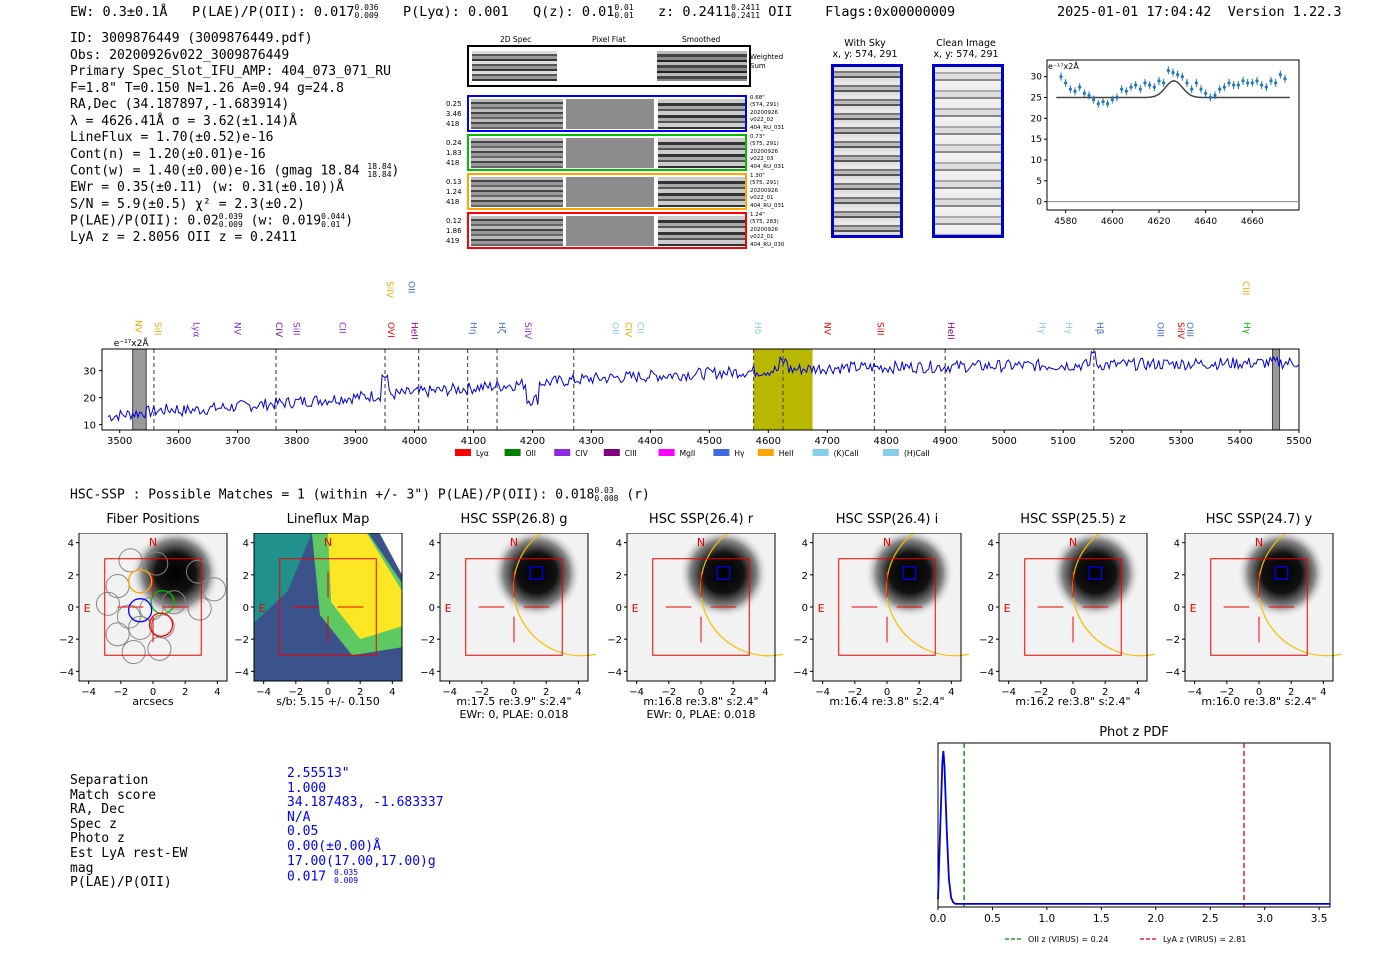  What do you see at coordinates (296, 441) in the screenshot?
I see `spectrum-xtick-label: 3800` at bounding box center [296, 441].